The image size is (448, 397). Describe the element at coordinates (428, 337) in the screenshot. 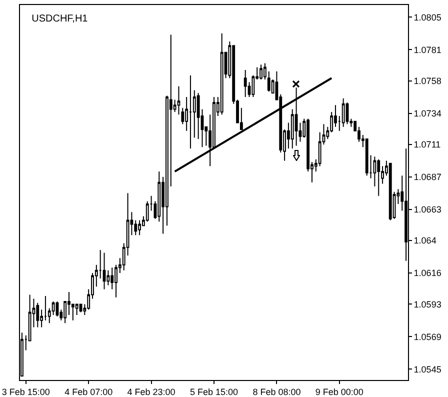

I see `y-tick-label: 1.0569` at that location.